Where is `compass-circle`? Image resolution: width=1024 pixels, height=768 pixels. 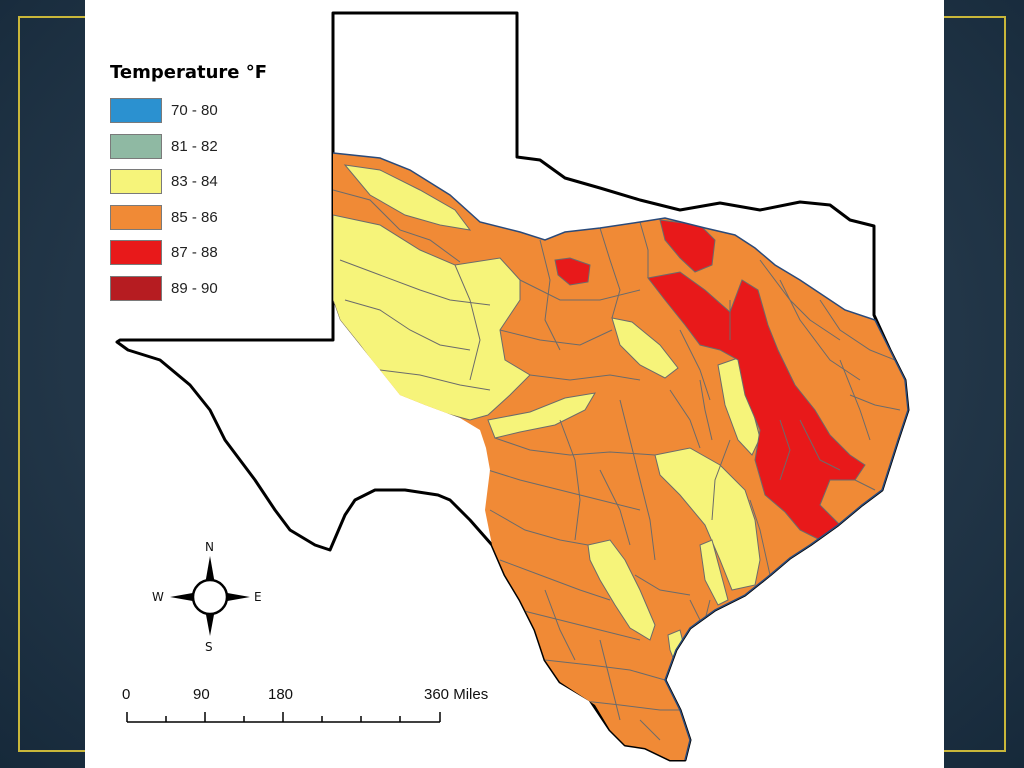
compass-circle is located at coordinates (210, 597).